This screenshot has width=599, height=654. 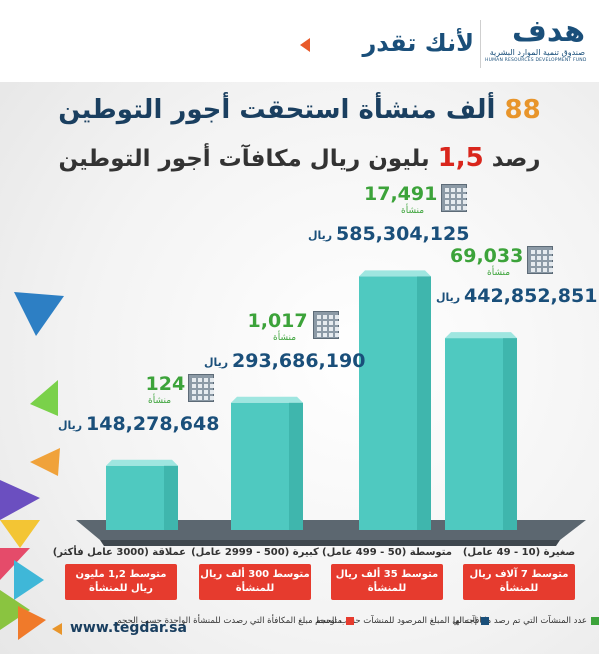 What do you see at coordinates (255, 552) in the screenshot?
I see `category-label-1: كبيرة (500 - 2999 عامل)` at bounding box center [255, 552].